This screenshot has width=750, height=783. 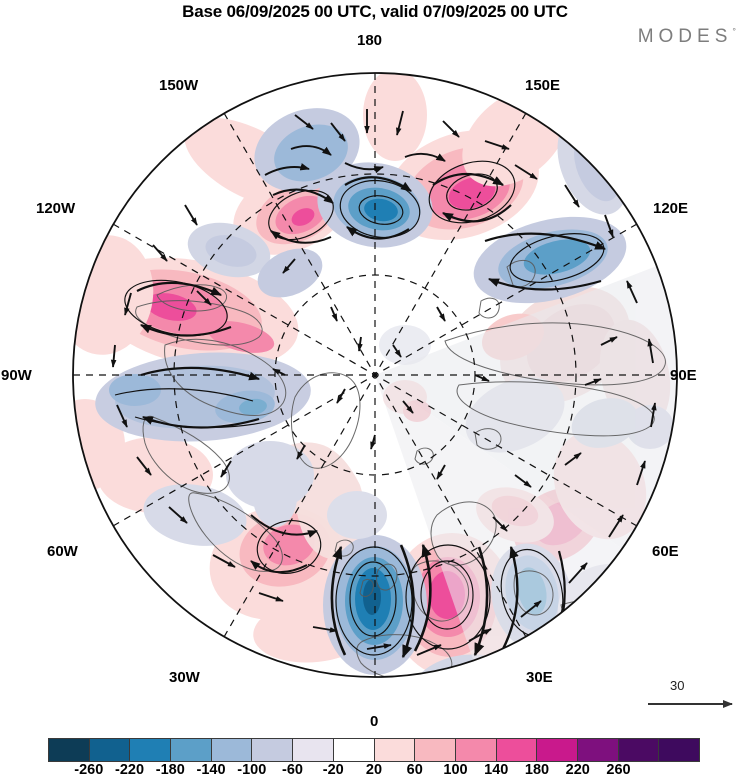 I want to click on colorbar-tick--220: -220, so click(x=129, y=770).